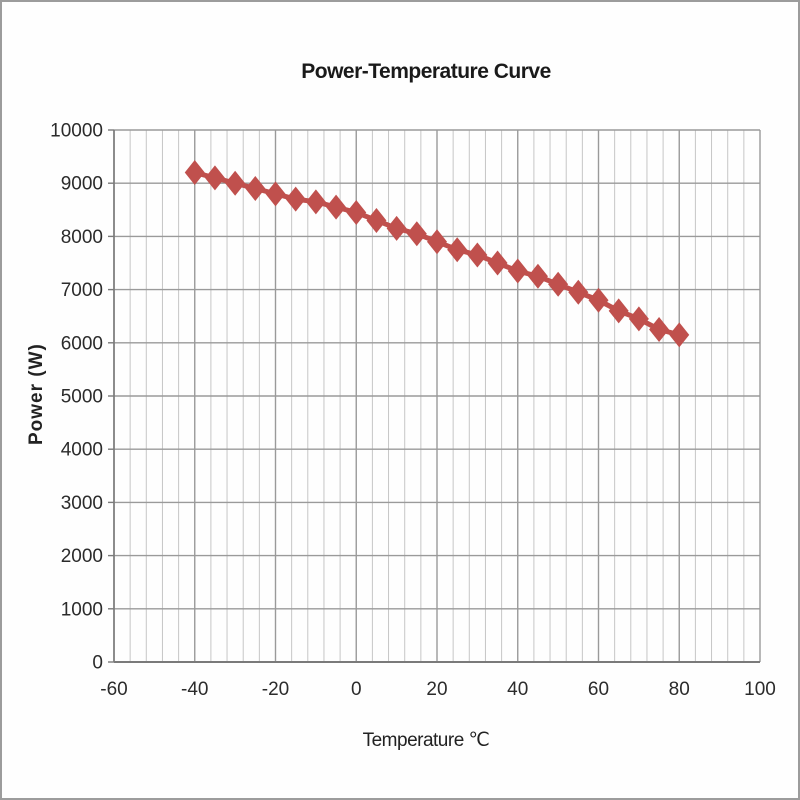 The width and height of the screenshot is (800, 800). What do you see at coordinates (82, 609) in the screenshot?
I see `y-tick-label: 1000` at bounding box center [82, 609].